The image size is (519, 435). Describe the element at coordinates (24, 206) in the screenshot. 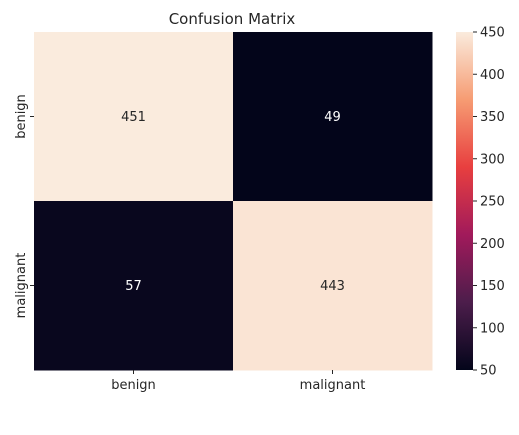

I see `y-axis: benign malignant` at that location.